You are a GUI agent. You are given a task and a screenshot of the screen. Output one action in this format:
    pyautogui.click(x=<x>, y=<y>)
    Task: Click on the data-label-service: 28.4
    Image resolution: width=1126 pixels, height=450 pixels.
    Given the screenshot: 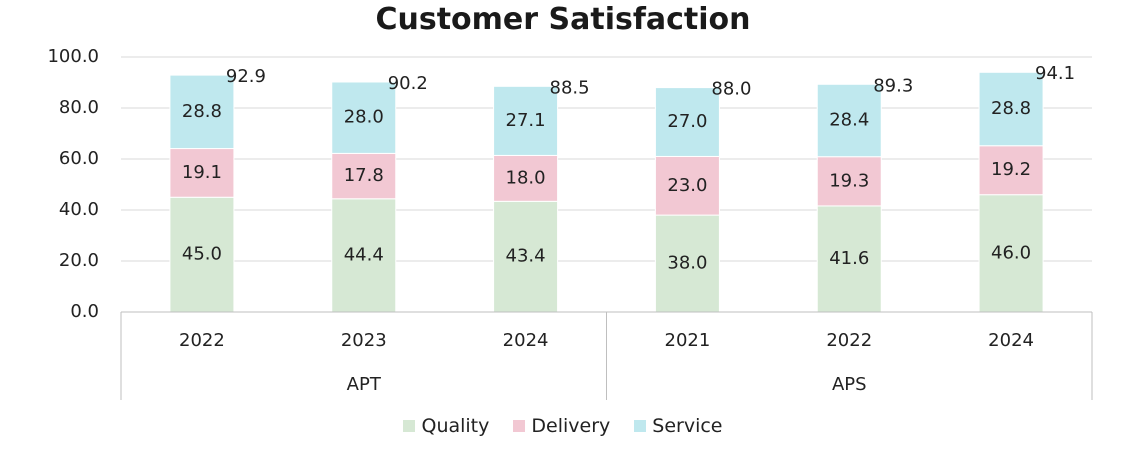 What is the action you would take?
    pyautogui.click(x=849, y=119)
    